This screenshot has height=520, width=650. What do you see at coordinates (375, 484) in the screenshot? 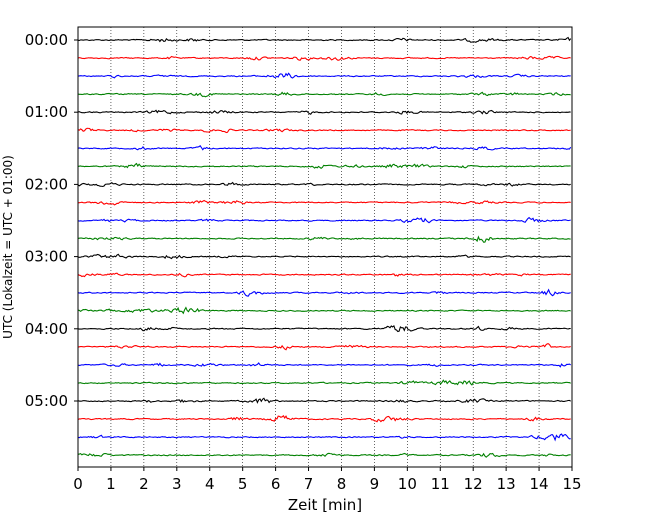
I see `x-tick-label: 9` at bounding box center [375, 484].